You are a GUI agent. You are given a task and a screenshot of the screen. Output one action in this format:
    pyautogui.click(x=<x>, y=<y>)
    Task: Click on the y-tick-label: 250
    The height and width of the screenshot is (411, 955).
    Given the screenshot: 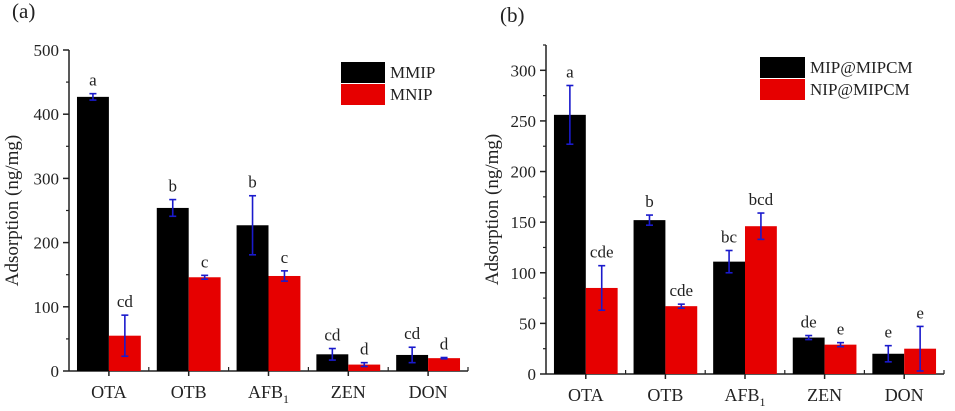 What is the action you would take?
    pyautogui.click(x=524, y=121)
    